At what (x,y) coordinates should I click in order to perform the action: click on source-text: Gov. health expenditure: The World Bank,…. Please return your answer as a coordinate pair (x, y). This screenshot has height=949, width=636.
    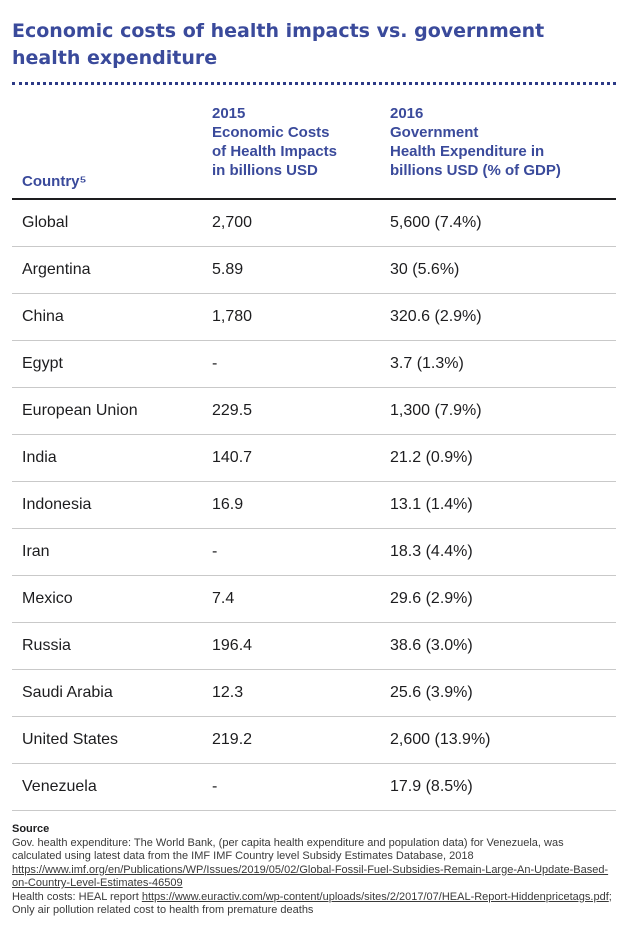
    Looking at the image, I should click on (314, 877).